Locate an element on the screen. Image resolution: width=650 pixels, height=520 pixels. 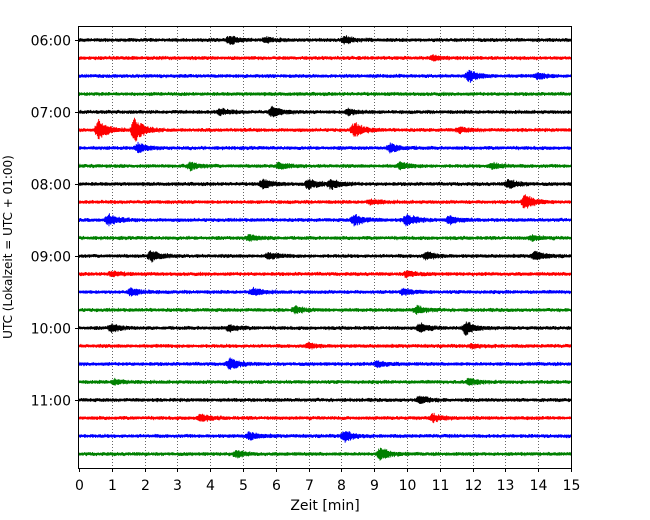
x-tick-label-6: 6 is located at coordinates (276, 486).